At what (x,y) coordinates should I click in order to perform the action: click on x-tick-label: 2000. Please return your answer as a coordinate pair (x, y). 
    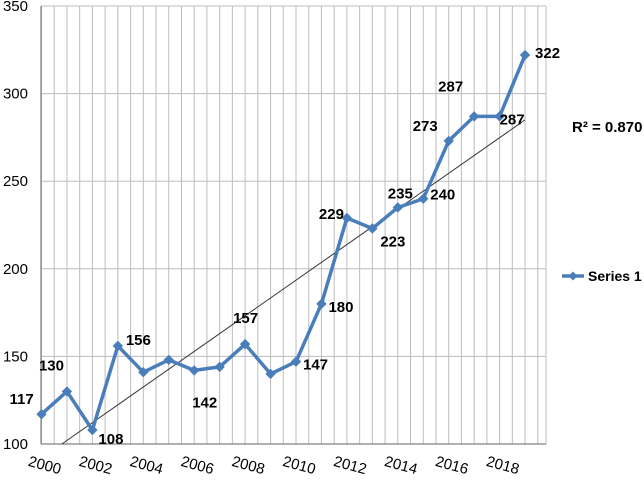
    Looking at the image, I should click on (44, 465).